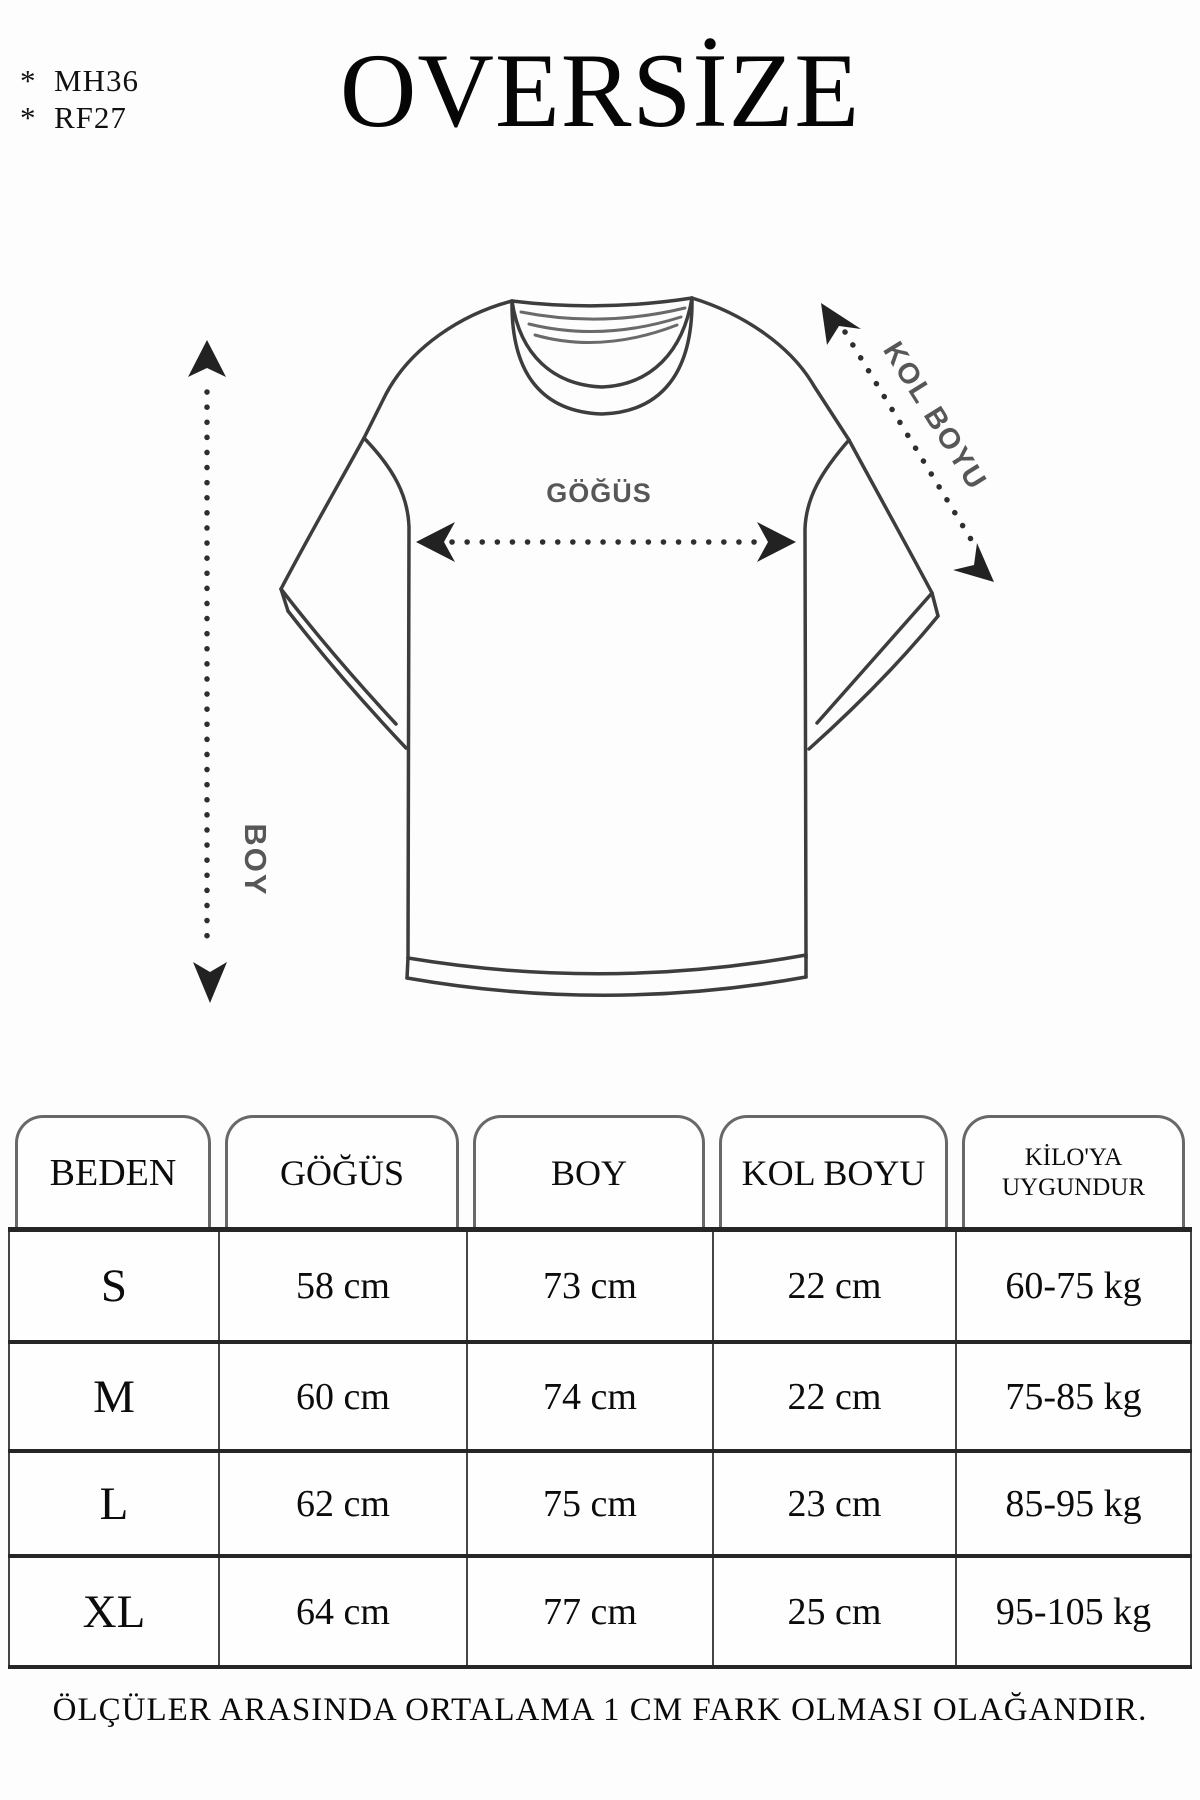  I want to click on product-code-2: * RF27, so click(73, 117).